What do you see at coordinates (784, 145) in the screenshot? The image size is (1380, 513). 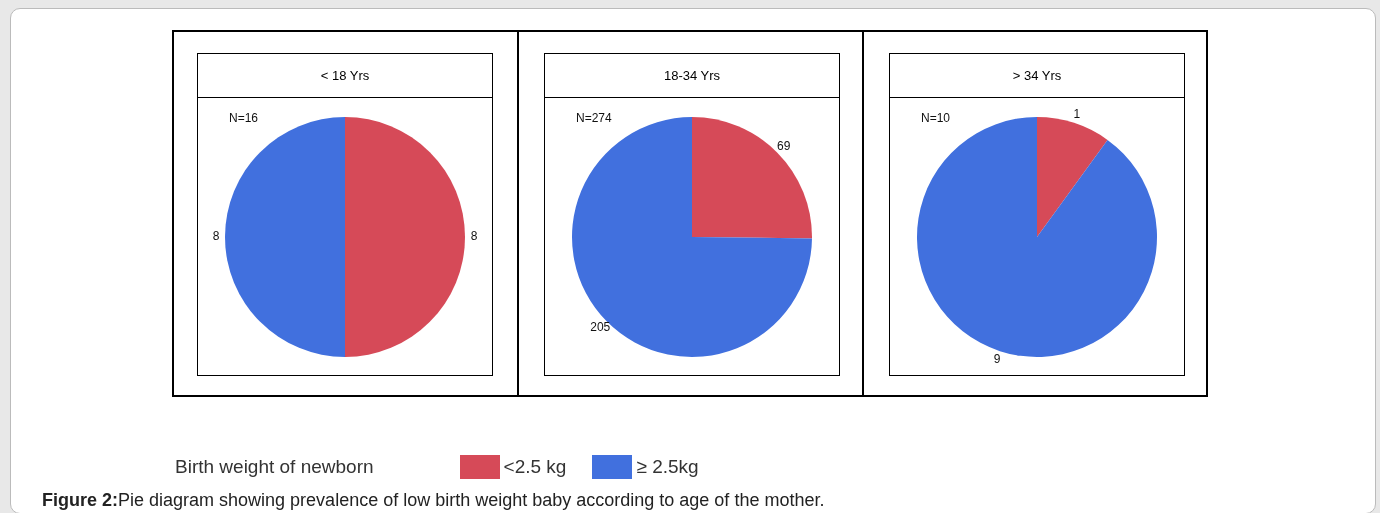 I see `data-label: 69` at bounding box center [784, 145].